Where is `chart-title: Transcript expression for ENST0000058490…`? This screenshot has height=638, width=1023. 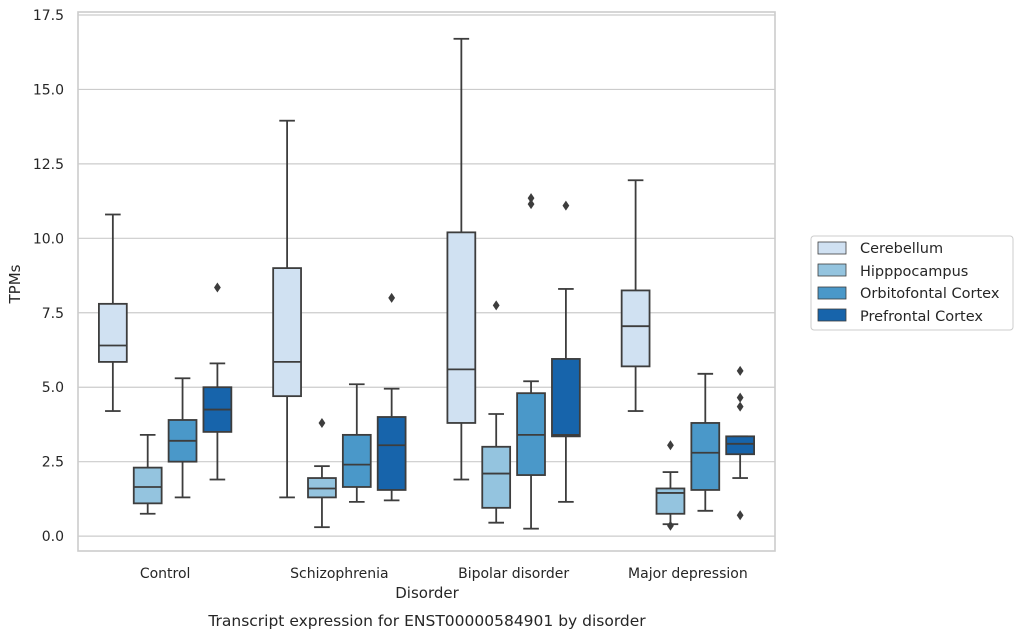 chart-title: Transcript expression for ENST0000058490… is located at coordinates (426, 621).